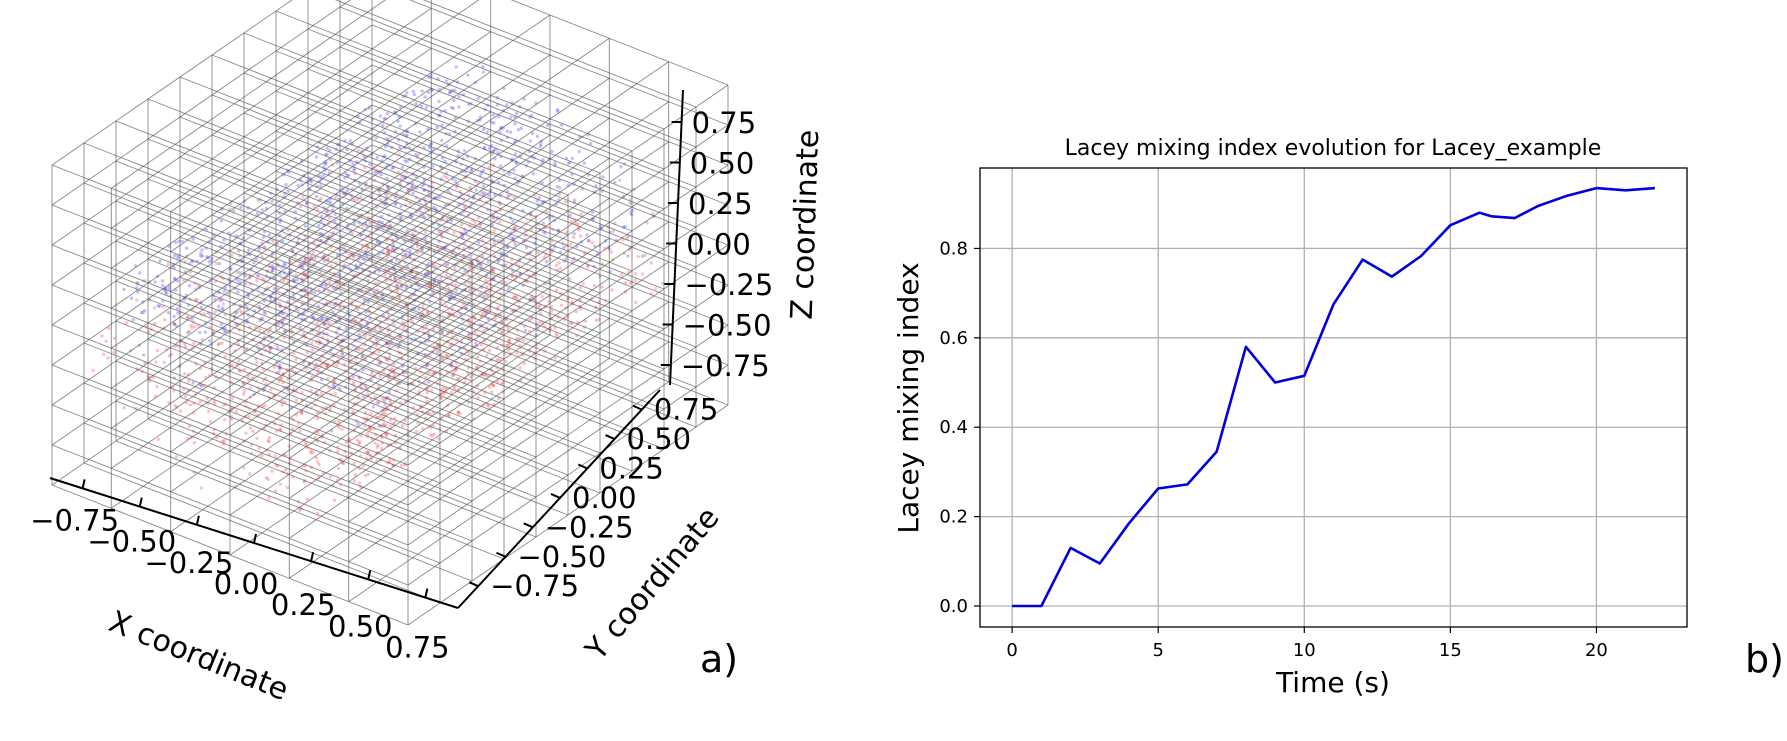 The height and width of the screenshot is (741, 1787). I want to click on z-axis-label: Z coordinate, so click(806, 224).